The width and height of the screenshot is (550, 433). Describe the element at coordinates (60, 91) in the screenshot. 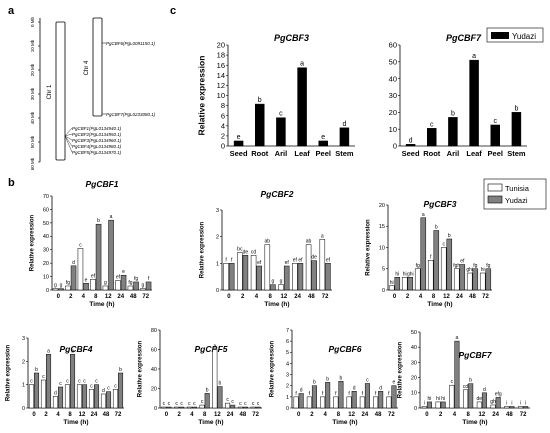

I see `chromosome-1-bar` at that location.